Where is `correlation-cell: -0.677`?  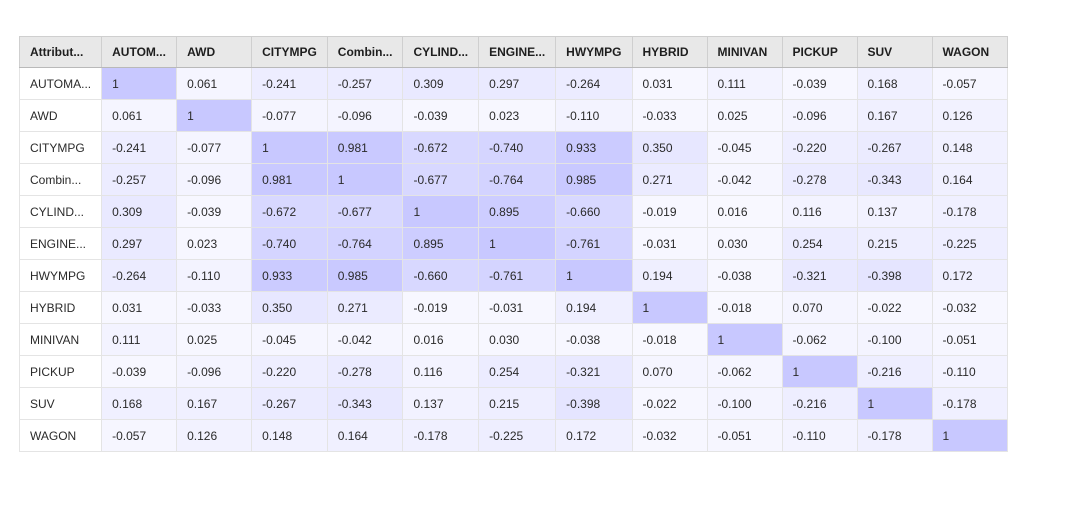
correlation-cell: -0.677 is located at coordinates (441, 179).